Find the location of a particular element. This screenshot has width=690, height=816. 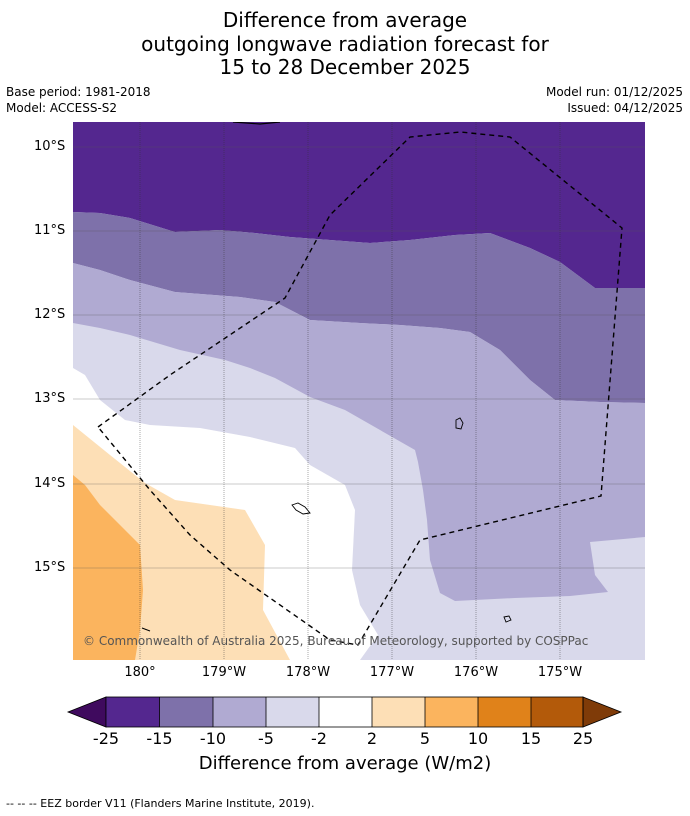

lon-label-178w: 178°W is located at coordinates (308, 672).